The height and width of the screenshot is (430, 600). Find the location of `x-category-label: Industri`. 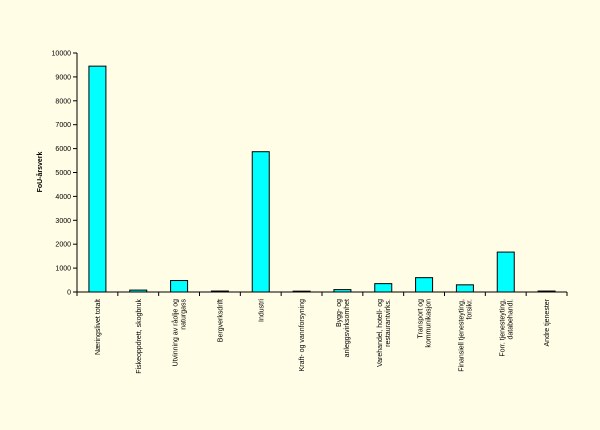

x-category-label: Industri is located at coordinates (261, 310).